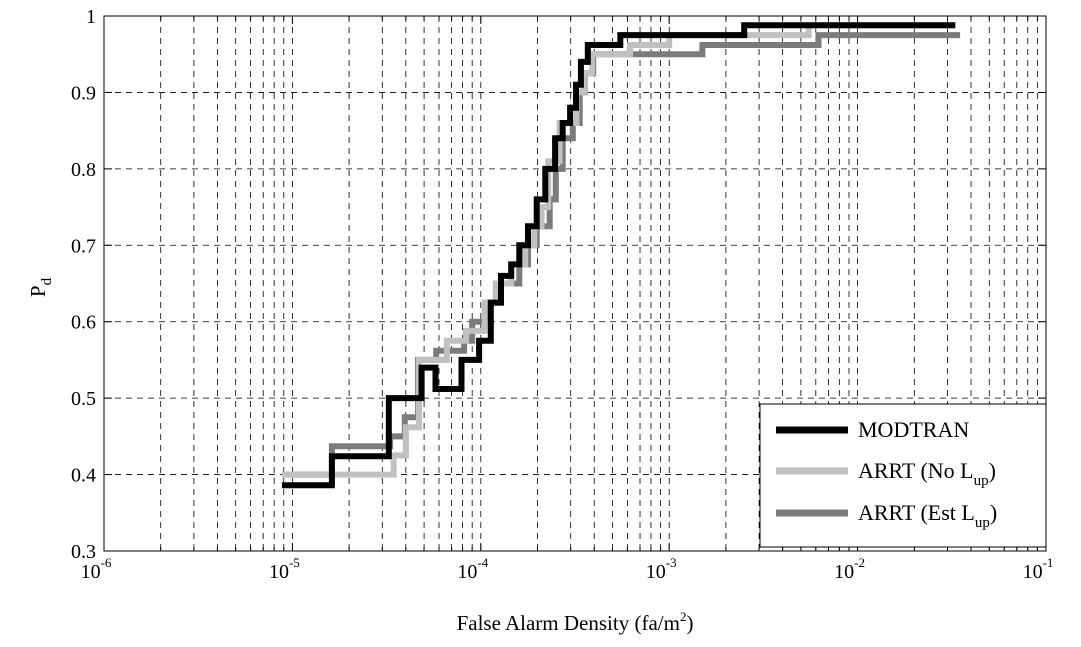 The width and height of the screenshot is (1081, 647). What do you see at coordinates (38, 291) in the screenshot?
I see `y-axis-title-main: P` at bounding box center [38, 291].